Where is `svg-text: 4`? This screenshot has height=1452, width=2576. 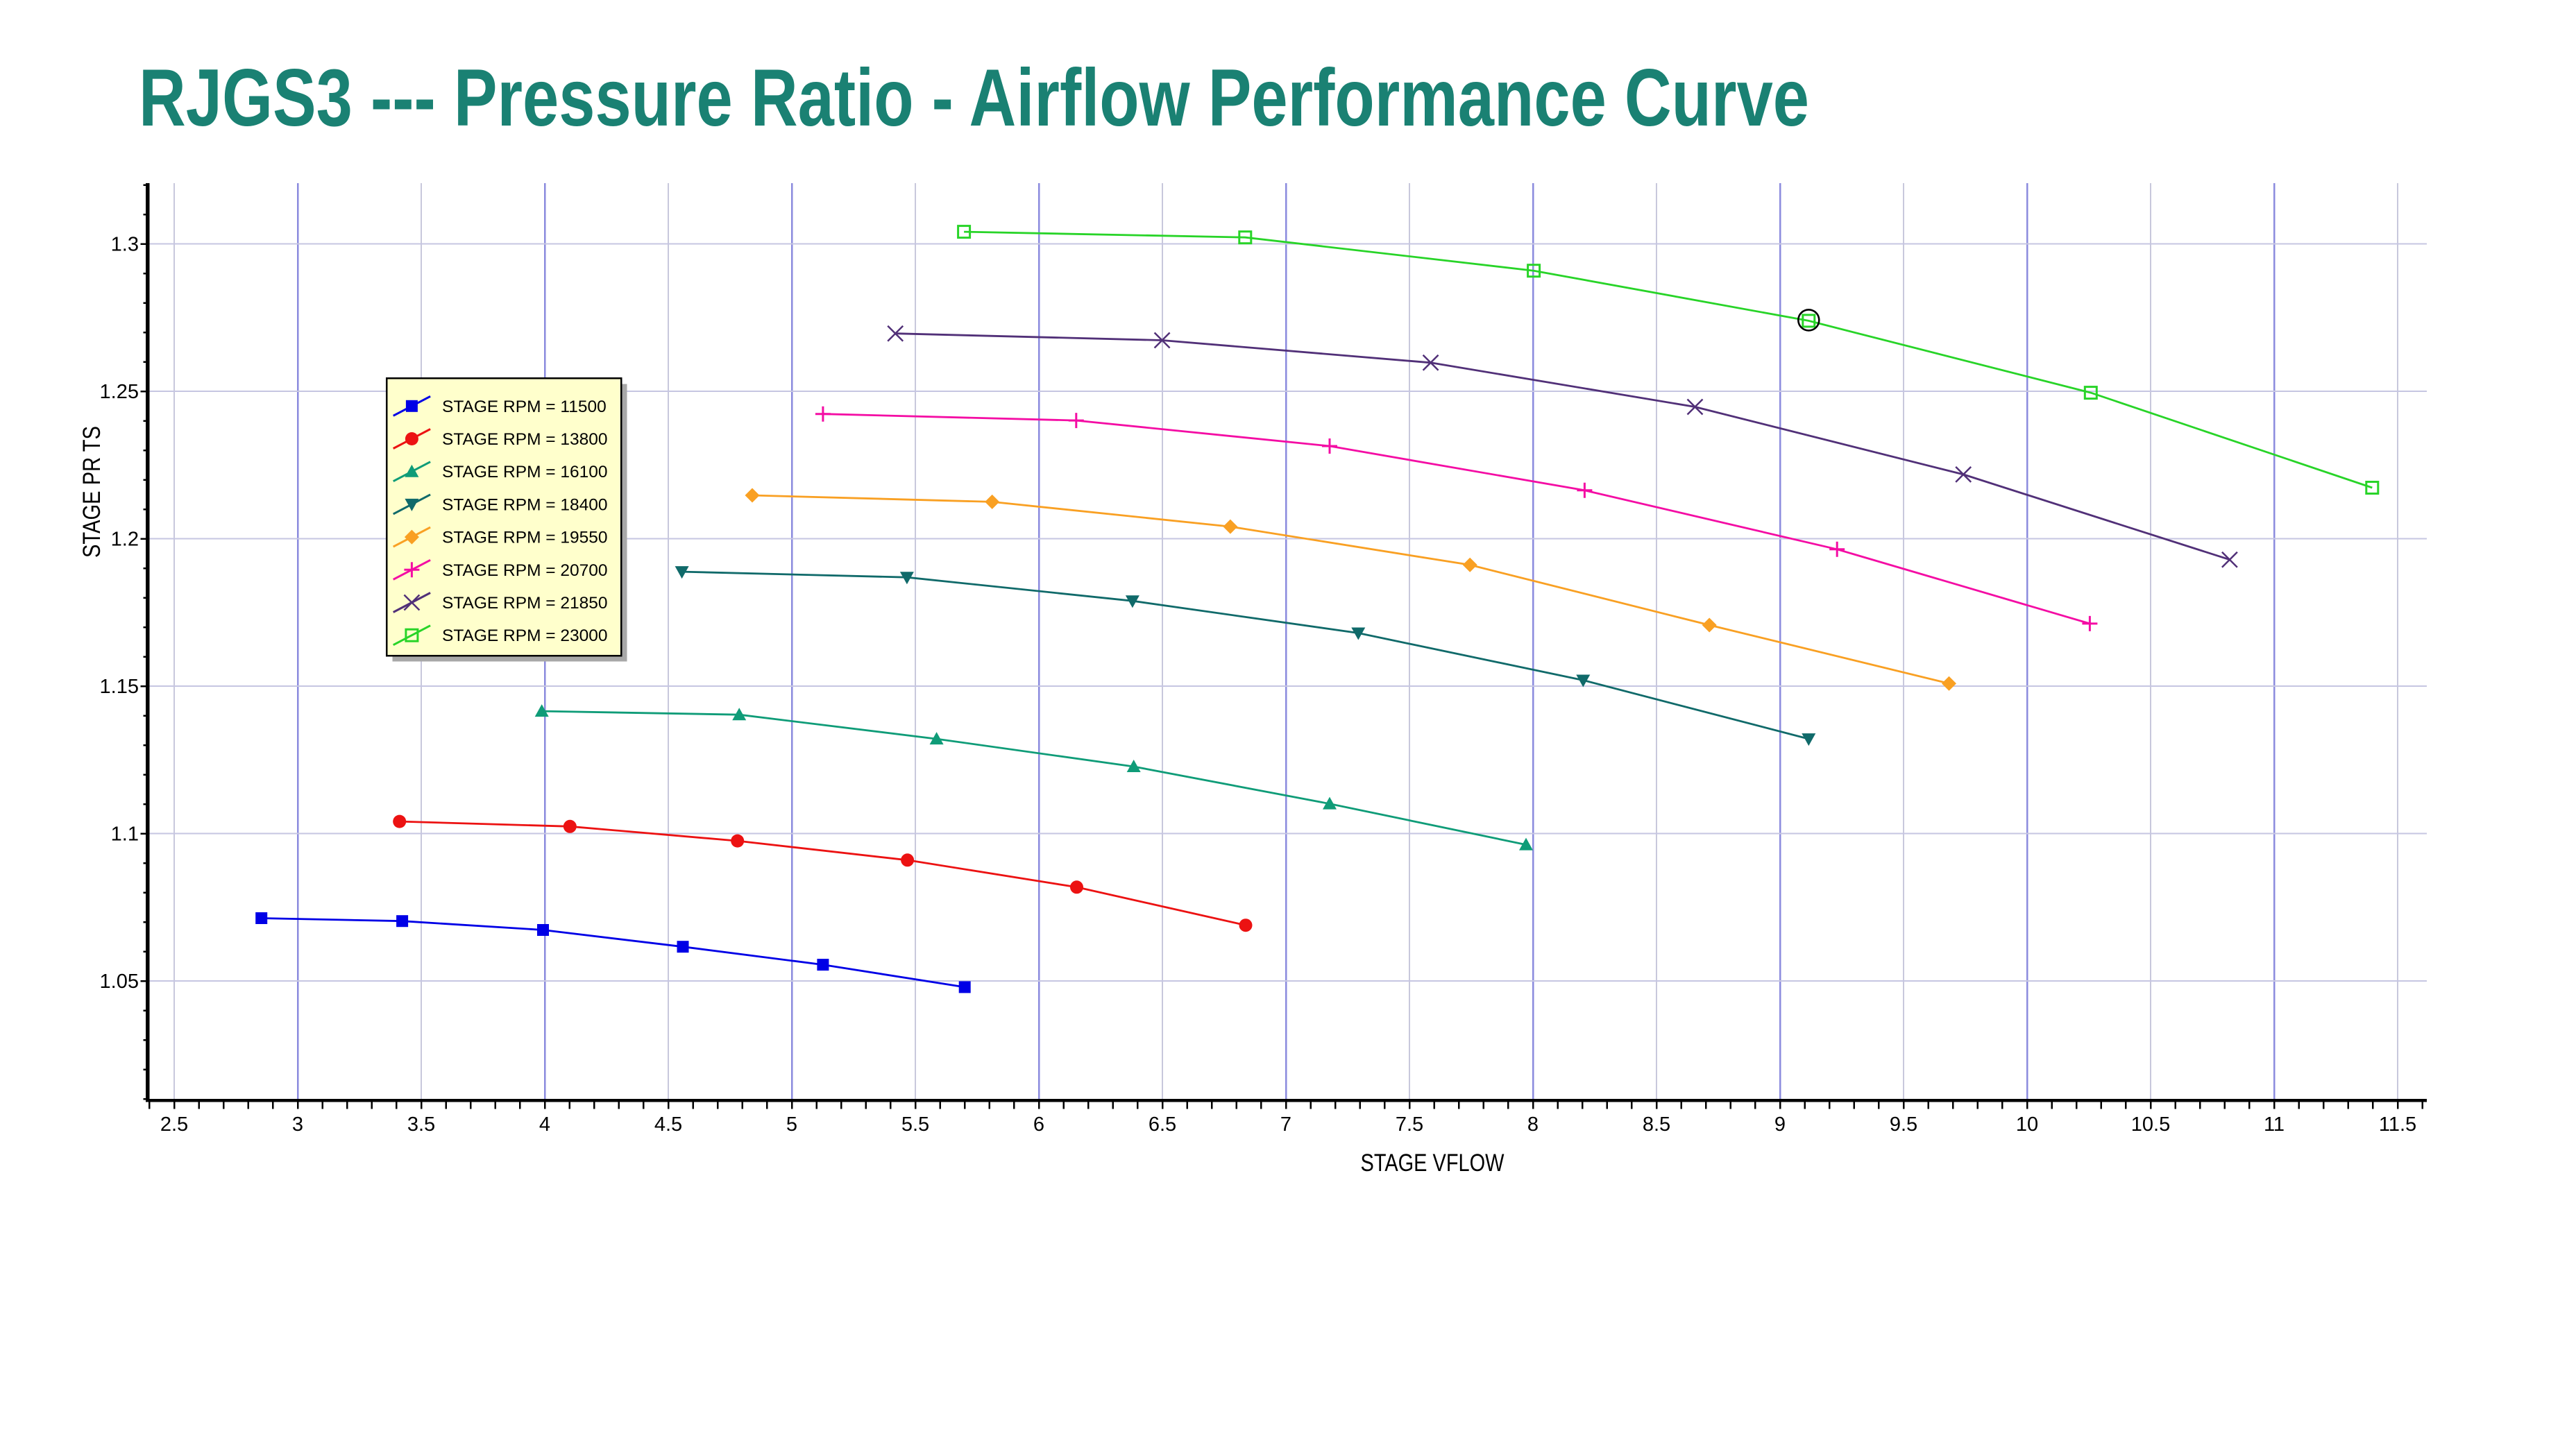 svg-text: 4 is located at coordinates (544, 1125).